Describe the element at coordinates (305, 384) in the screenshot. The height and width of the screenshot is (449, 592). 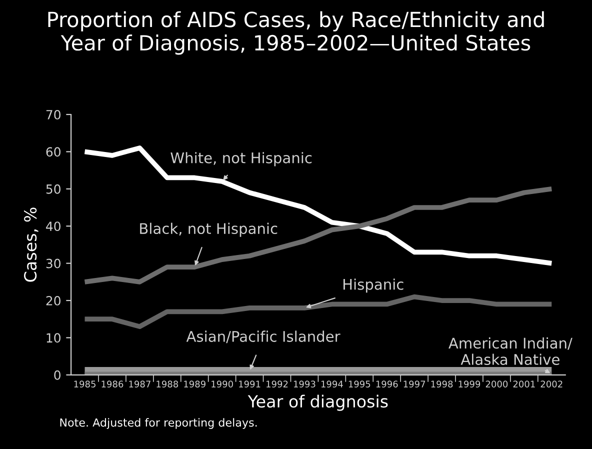
I see `x-tick-label: 1993` at that location.